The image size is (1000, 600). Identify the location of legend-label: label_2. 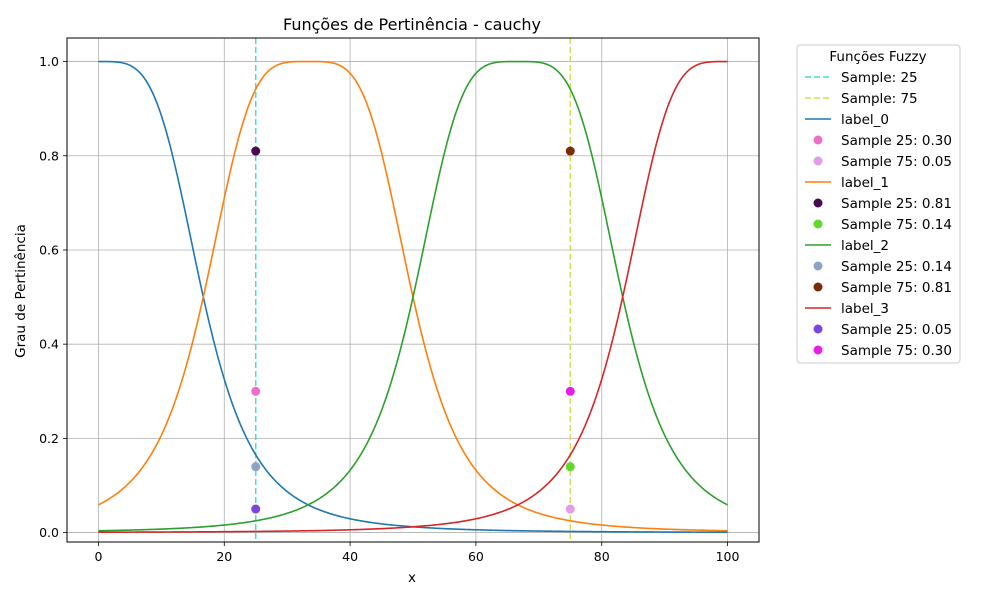
(865, 246).